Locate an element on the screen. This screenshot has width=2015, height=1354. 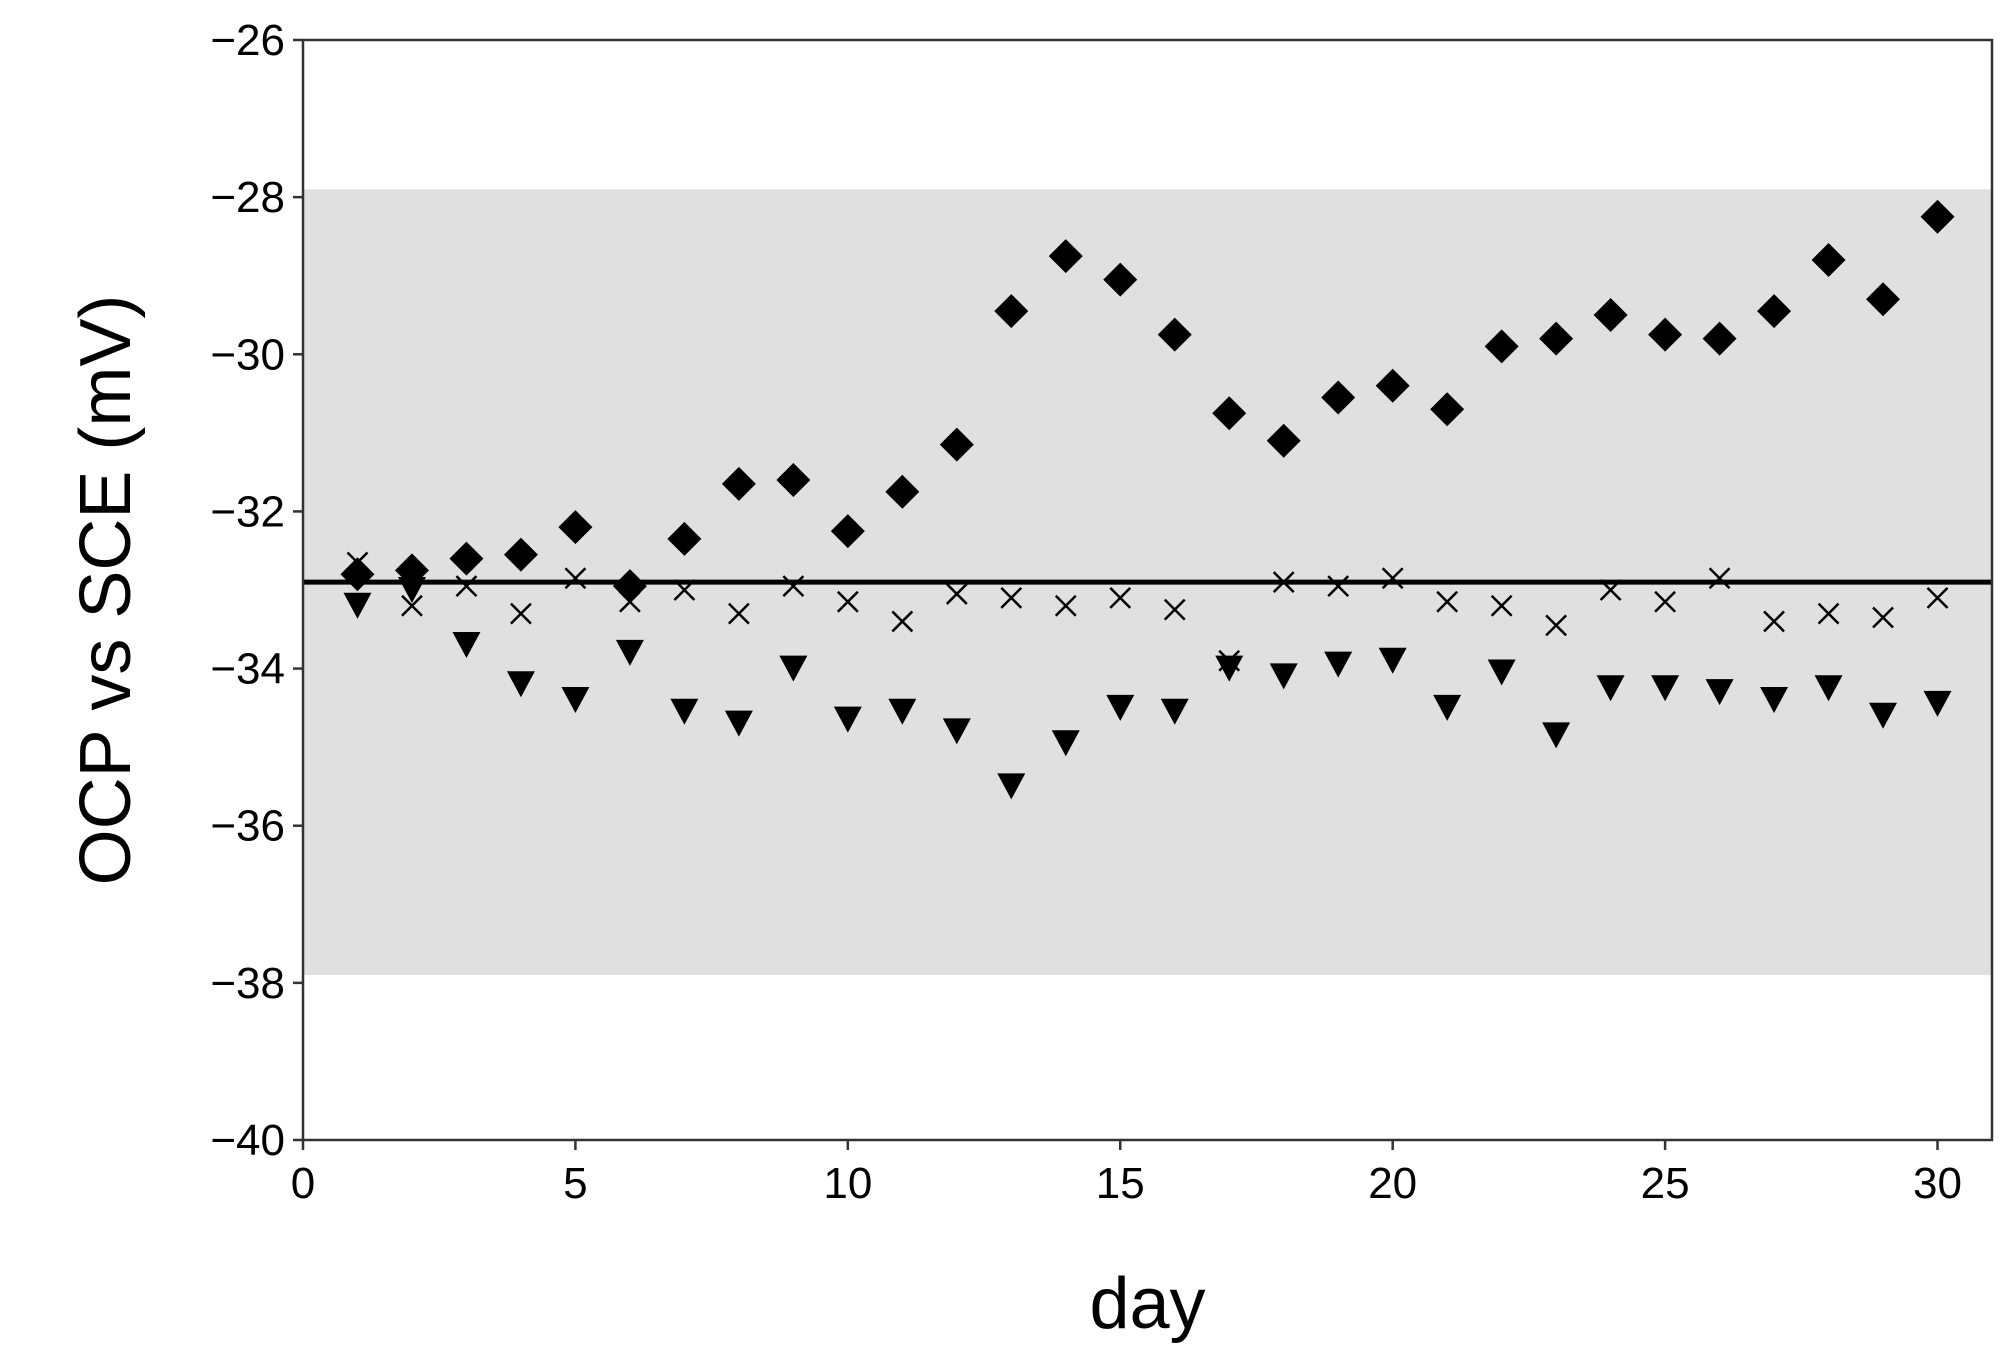
x-tick-label: 0 is located at coordinates (303, 1183).